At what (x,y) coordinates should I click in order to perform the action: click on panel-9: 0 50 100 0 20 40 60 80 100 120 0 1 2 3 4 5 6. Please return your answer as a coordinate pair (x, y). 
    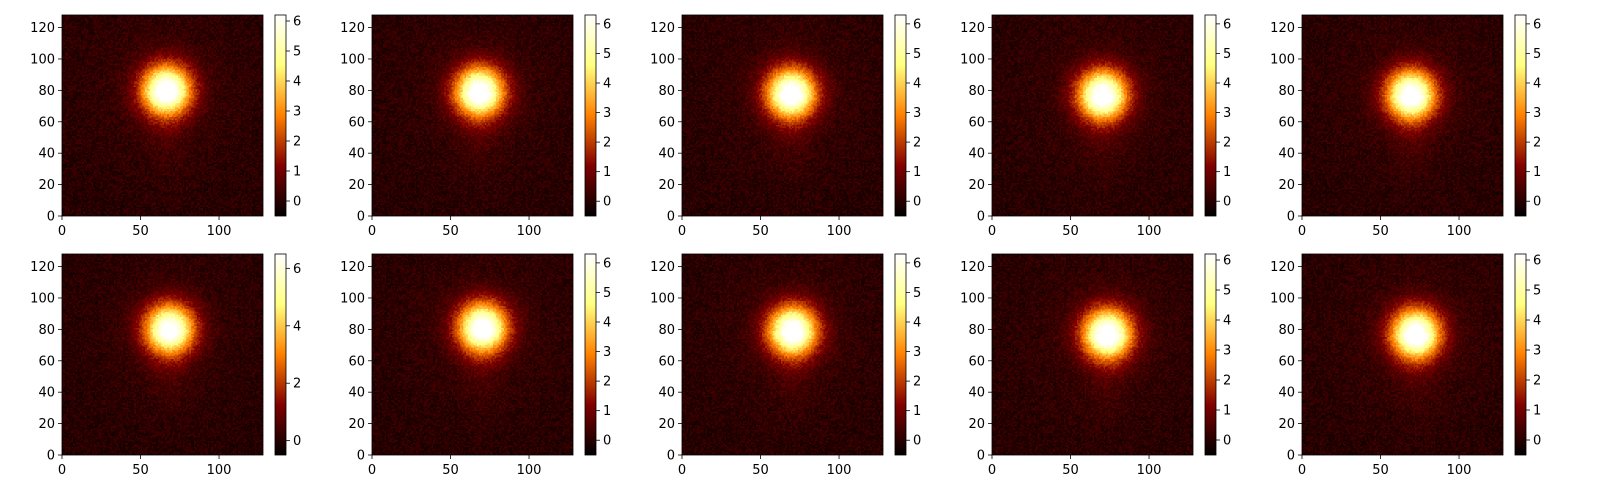
    Looking at the image, I should click on (1095, 366).